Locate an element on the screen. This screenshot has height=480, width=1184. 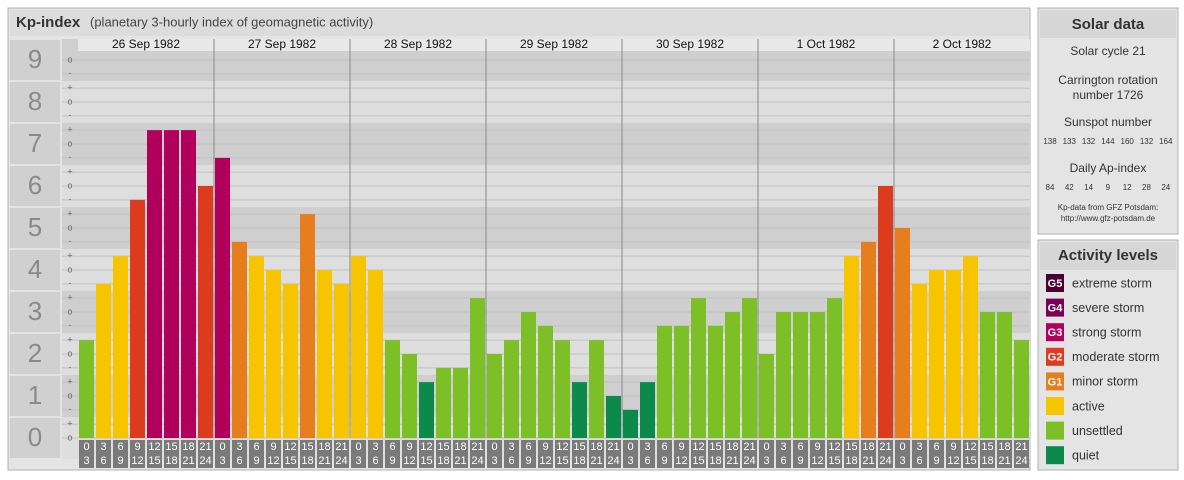
y-tick-label: 6 is located at coordinates (35, 185).